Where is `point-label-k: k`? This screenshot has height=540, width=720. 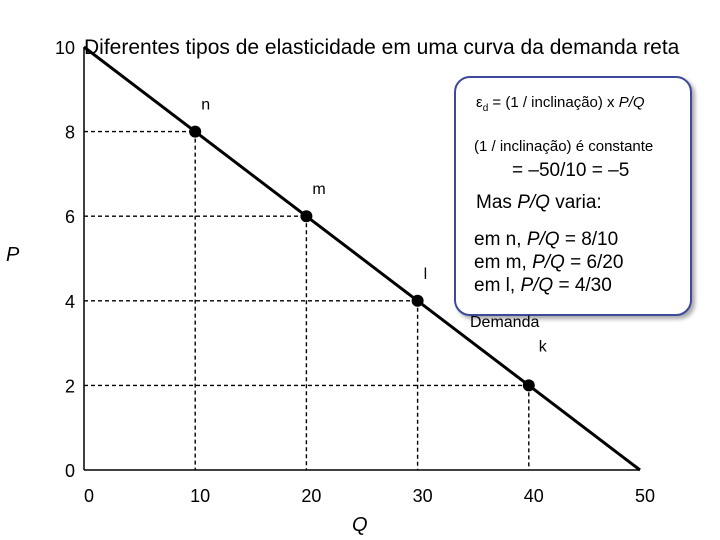 point-label-k: k is located at coordinates (543, 346).